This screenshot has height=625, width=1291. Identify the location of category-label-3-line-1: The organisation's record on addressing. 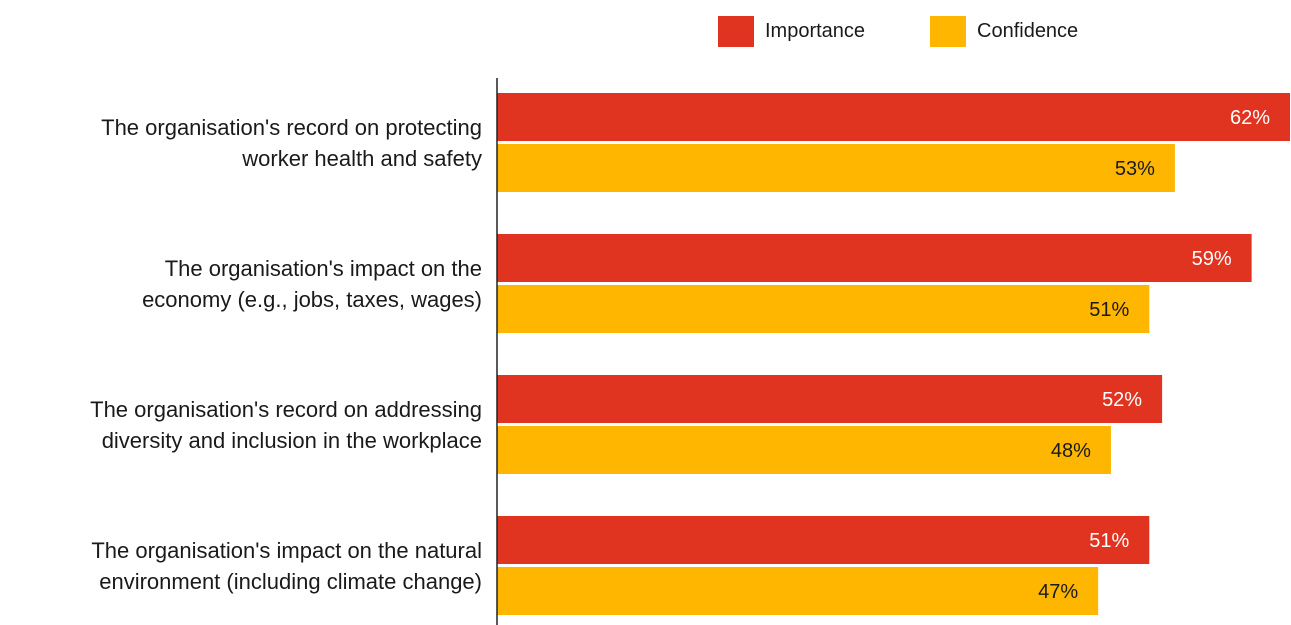
(286, 409).